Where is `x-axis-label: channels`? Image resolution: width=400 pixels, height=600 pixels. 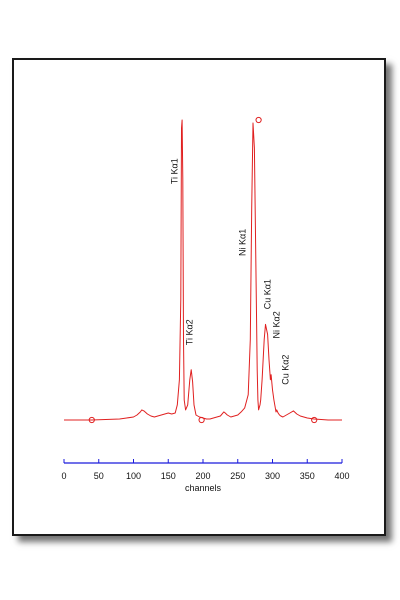
x-axis-label: channels is located at coordinates (203, 488).